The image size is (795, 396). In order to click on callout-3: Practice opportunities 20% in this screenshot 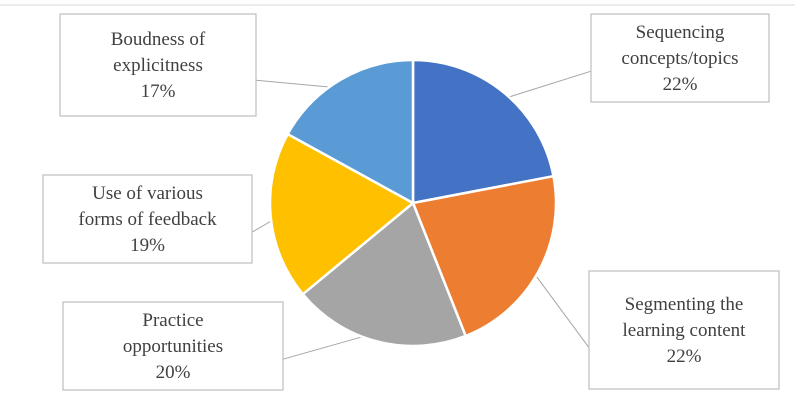, I will do `click(173, 346)`.